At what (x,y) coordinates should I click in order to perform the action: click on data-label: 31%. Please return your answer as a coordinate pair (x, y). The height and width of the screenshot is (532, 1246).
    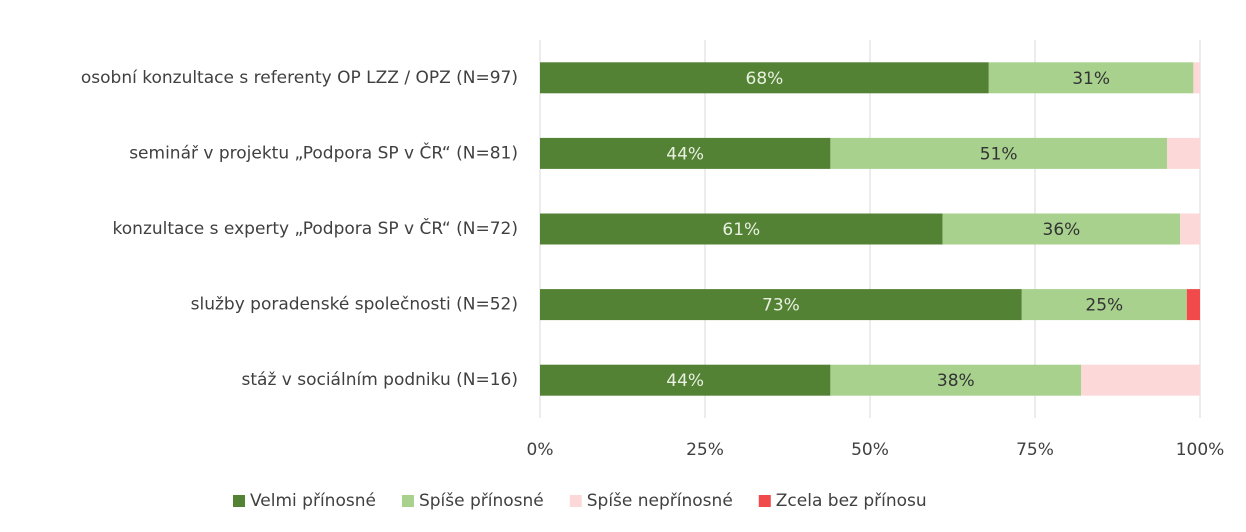
    Looking at the image, I should click on (1091, 79).